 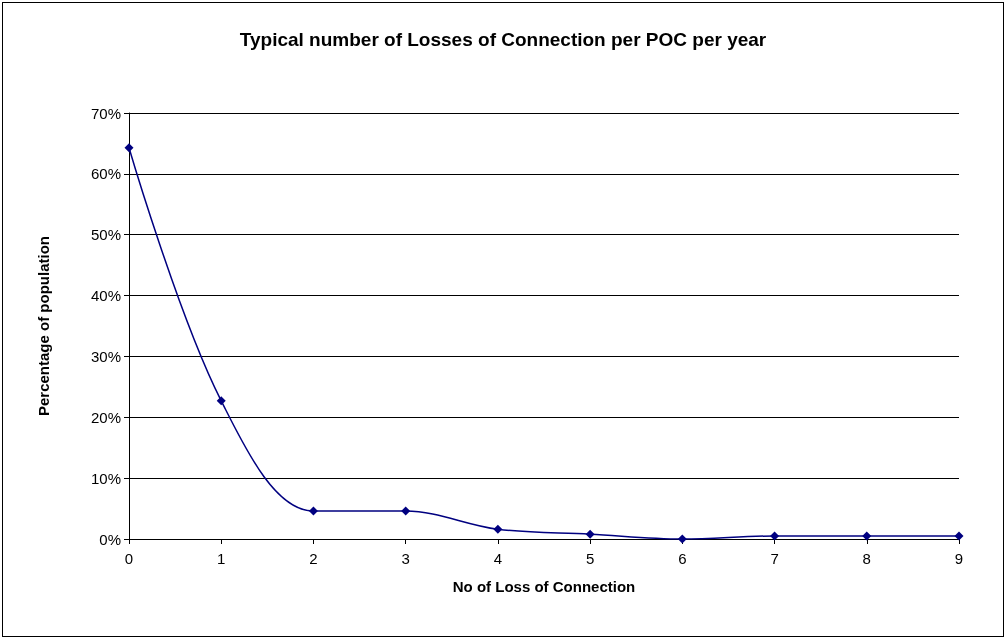 What do you see at coordinates (544, 586) in the screenshot?
I see `x-axis-title: No of Loss of Connection` at bounding box center [544, 586].